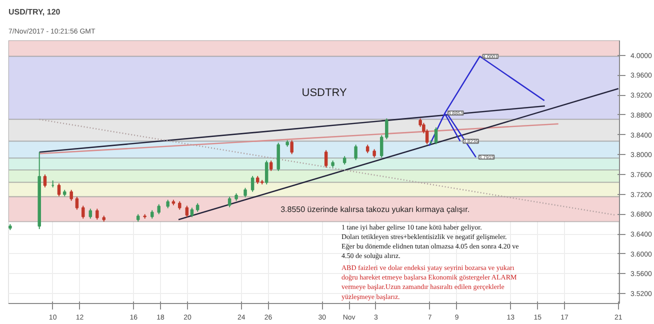 The width and height of the screenshot is (654, 324). Describe the element at coordinates (325, 93) in the screenshot. I see `annotation: USDTRY` at that location.